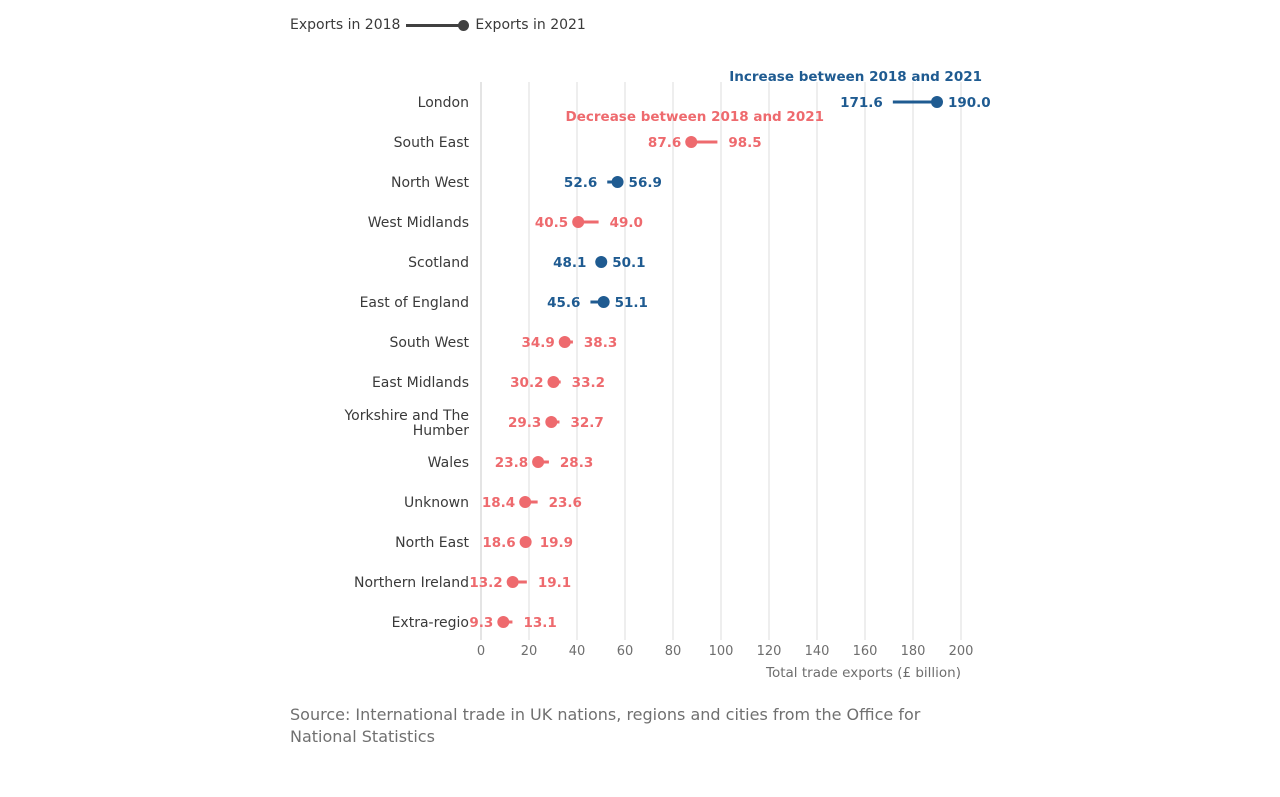  Describe the element at coordinates (817, 651) in the screenshot. I see `x-tick-label: 140` at that location.